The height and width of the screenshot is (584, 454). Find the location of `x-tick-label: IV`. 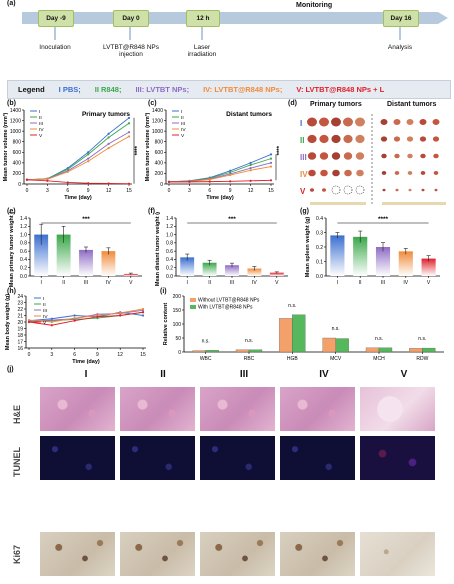

x-tick-label: IV is located at coordinates (405, 283).